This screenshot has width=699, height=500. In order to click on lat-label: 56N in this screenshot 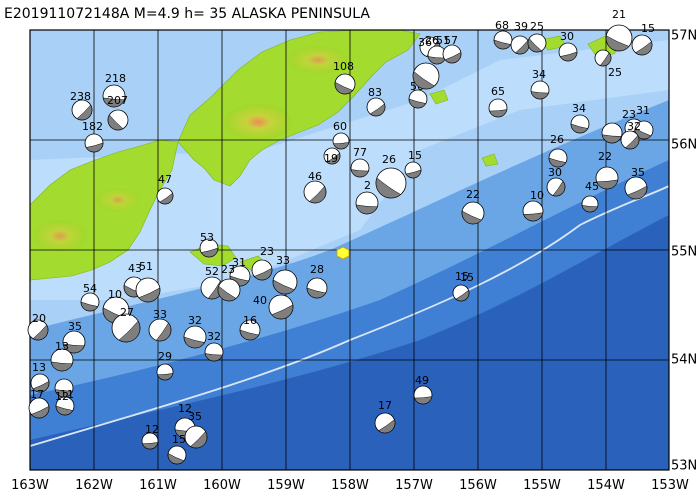, I will do `click(684, 145)`.